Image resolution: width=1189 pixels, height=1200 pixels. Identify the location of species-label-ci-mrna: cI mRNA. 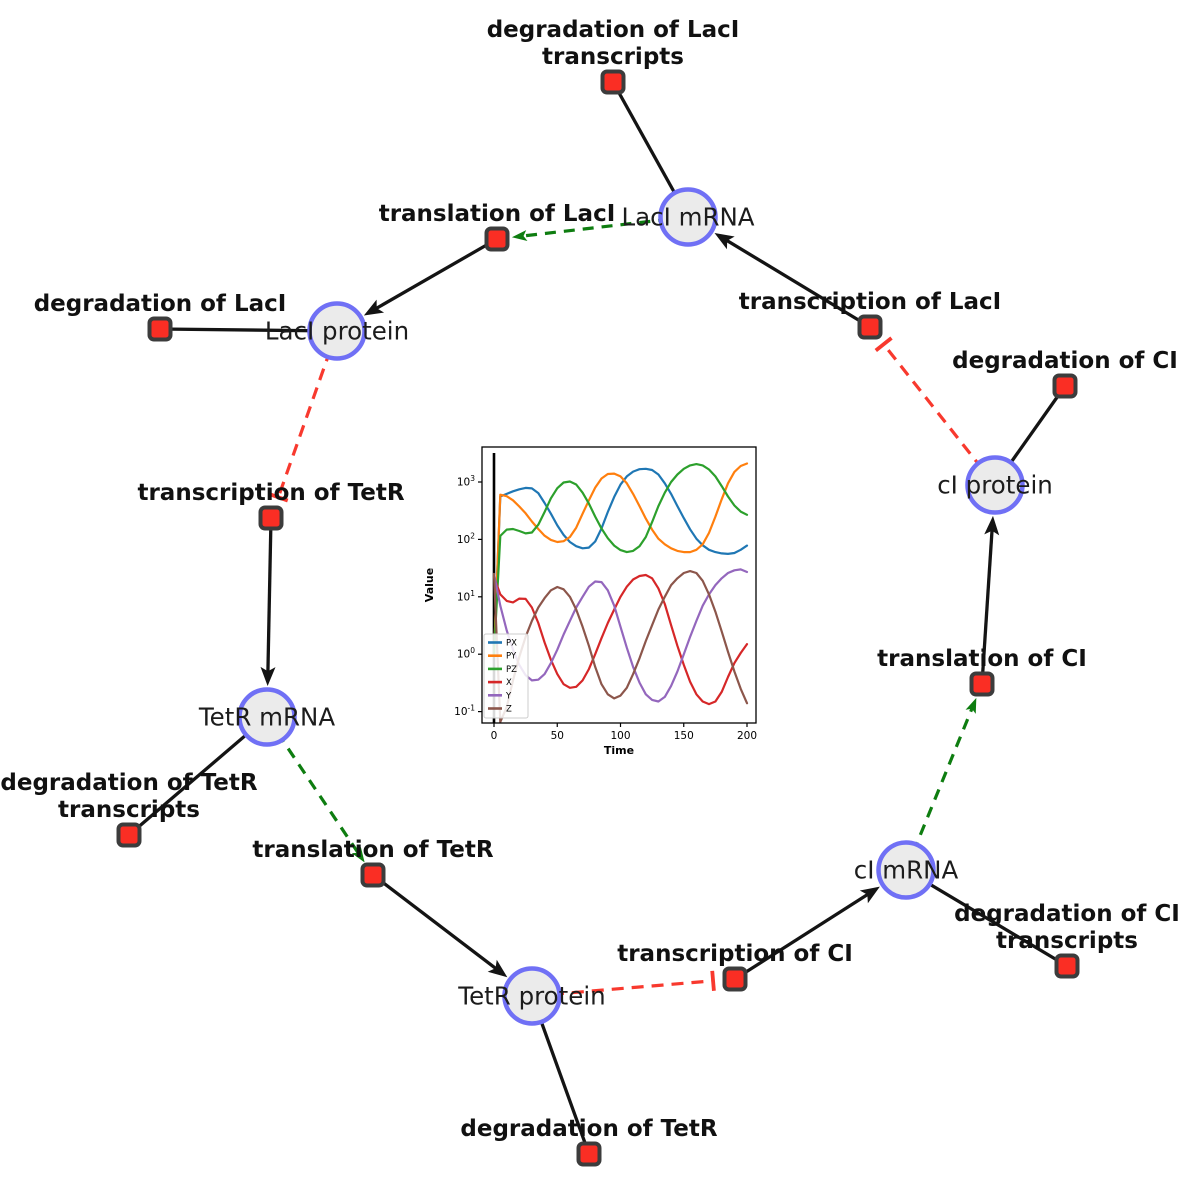
(906, 870).